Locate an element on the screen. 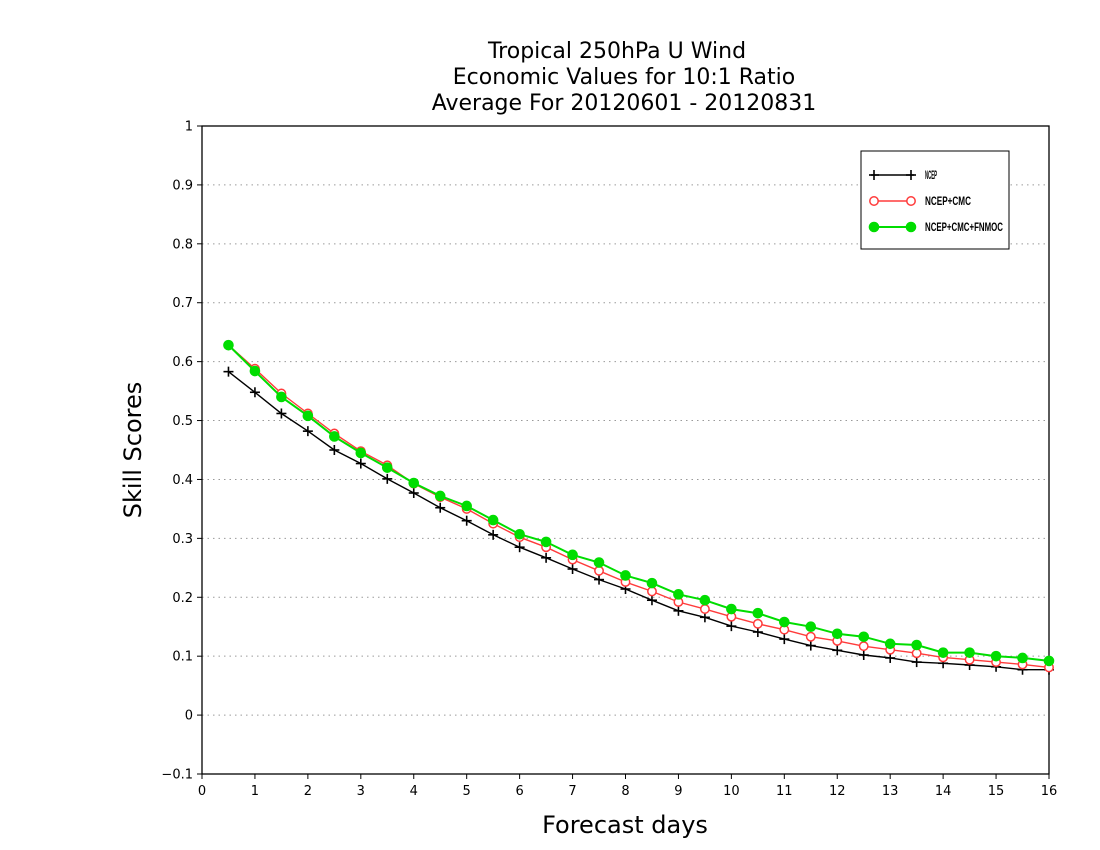 This screenshot has height=850, width=1100. y-tick-label: 0.4 is located at coordinates (182, 480).